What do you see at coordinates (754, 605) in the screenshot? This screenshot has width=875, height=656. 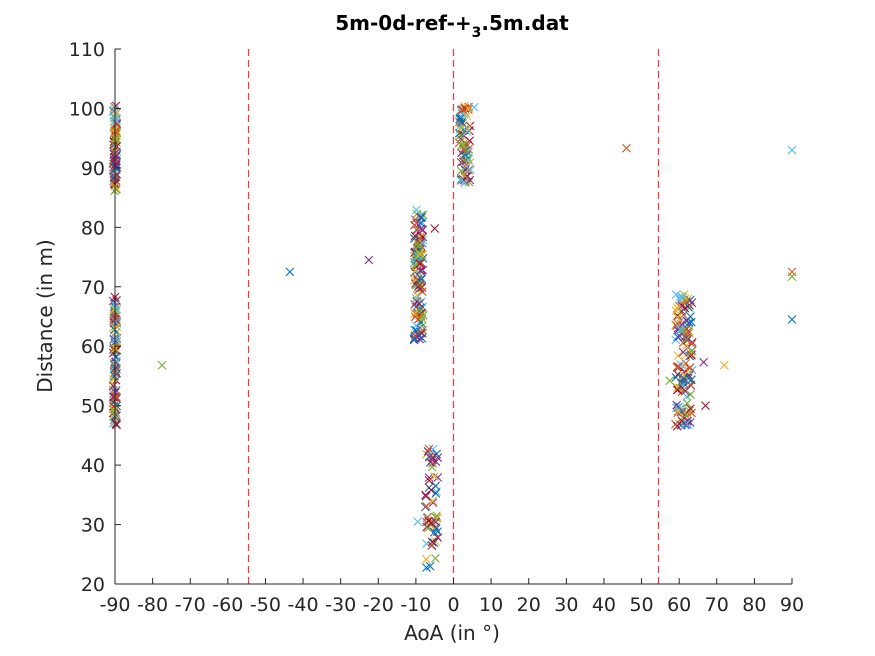 I see `x-tick-label: 80` at bounding box center [754, 605].